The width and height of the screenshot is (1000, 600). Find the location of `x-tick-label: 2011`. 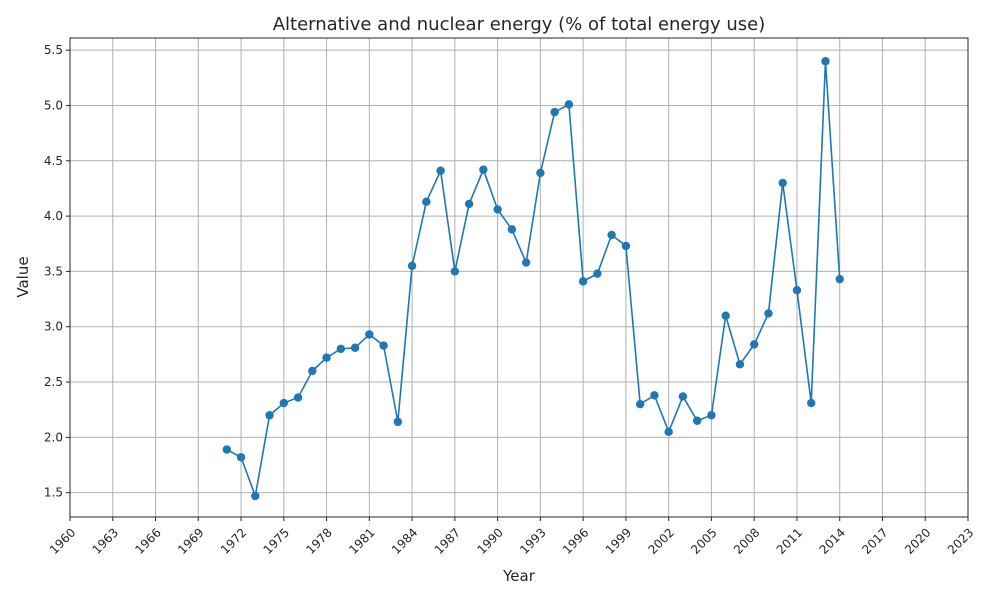

x-tick-label: 2011 is located at coordinates (789, 540).